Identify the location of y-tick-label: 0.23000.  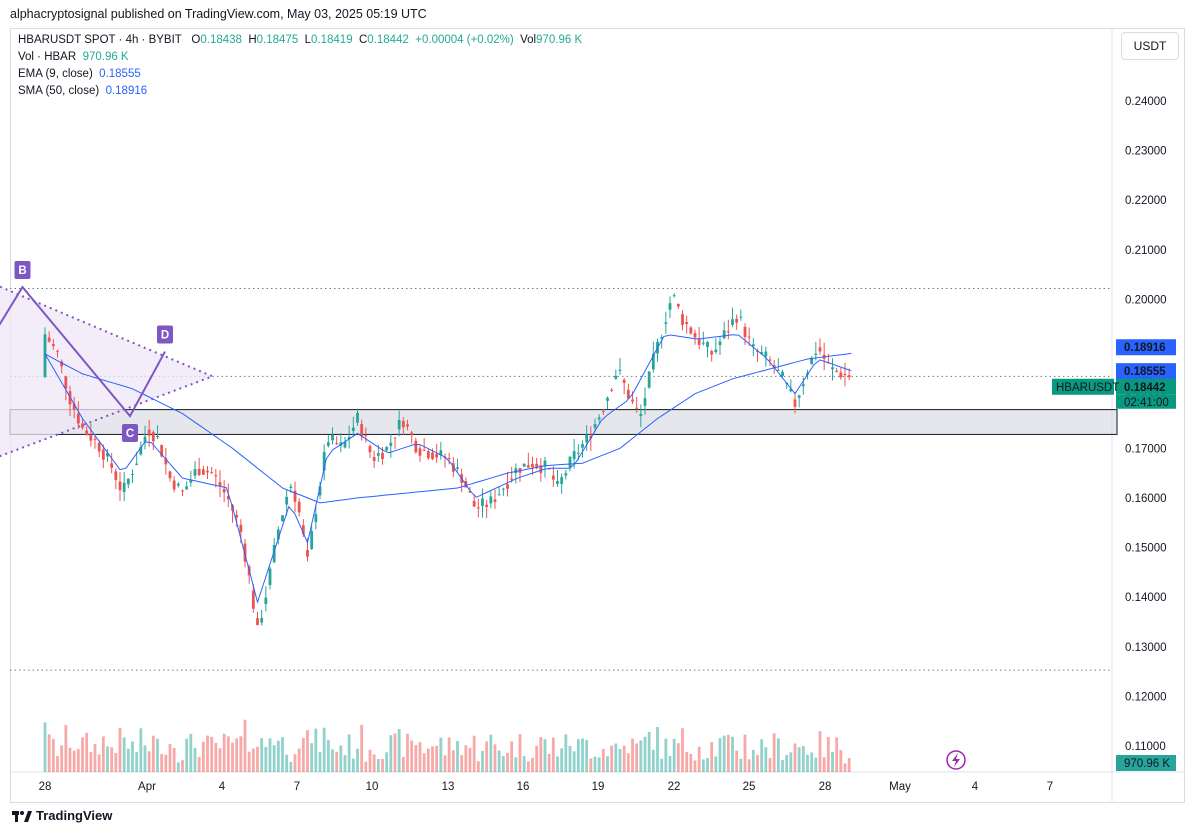
(1146, 152).